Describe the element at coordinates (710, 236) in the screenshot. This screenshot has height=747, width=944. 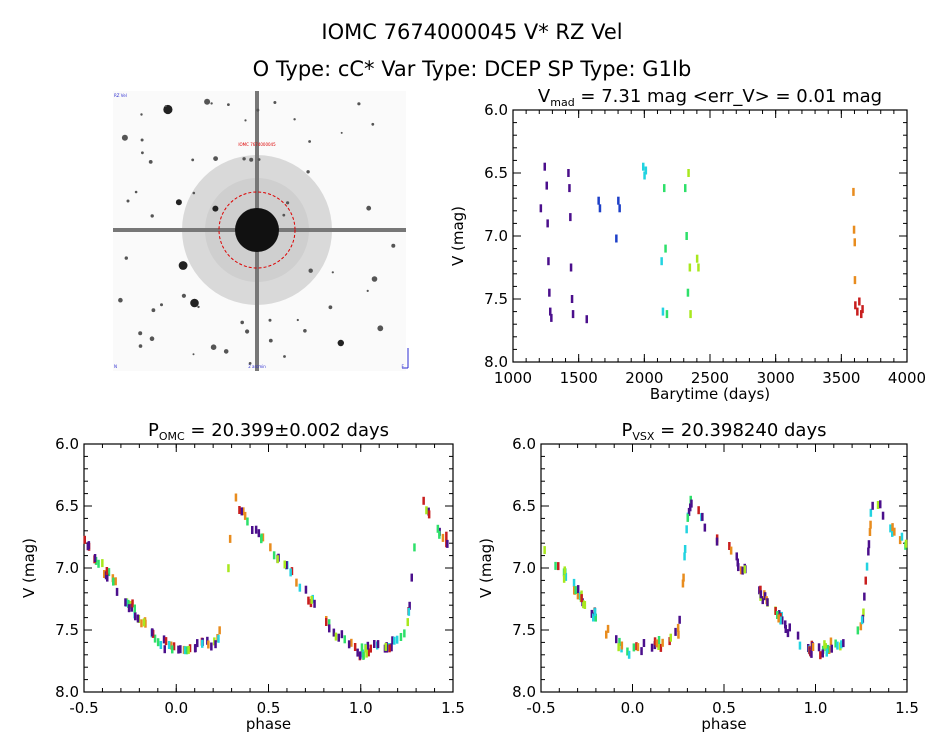
I see `plot-frame` at that location.